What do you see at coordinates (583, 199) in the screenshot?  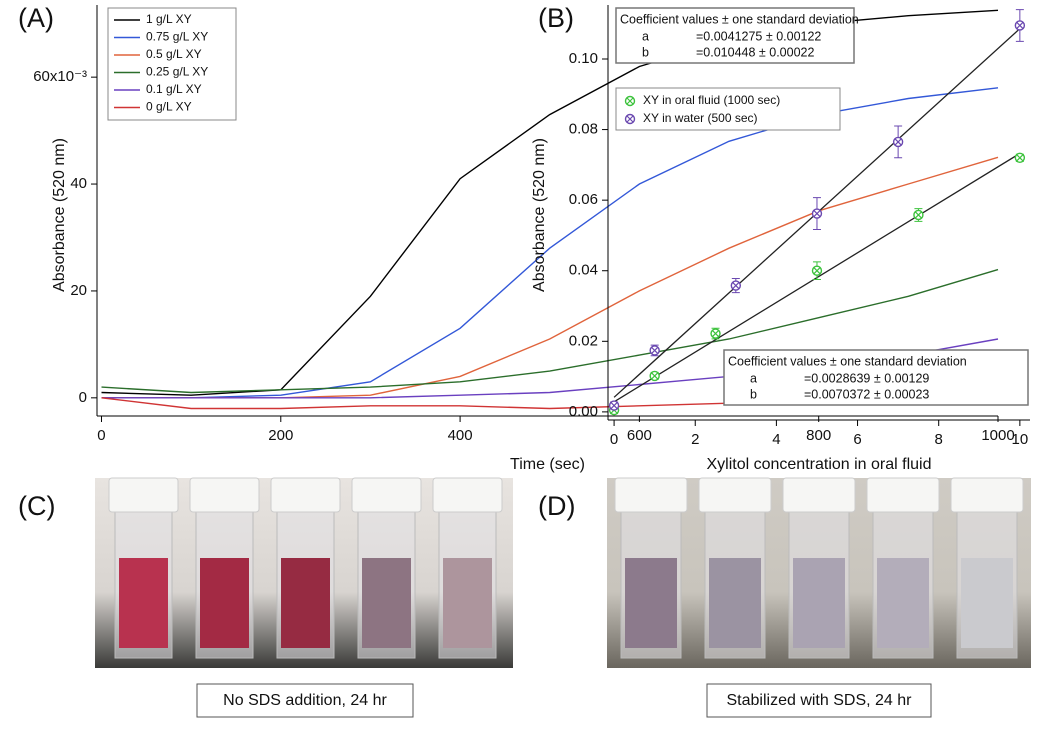 I see `y-tick-label: 0.06` at bounding box center [583, 199].